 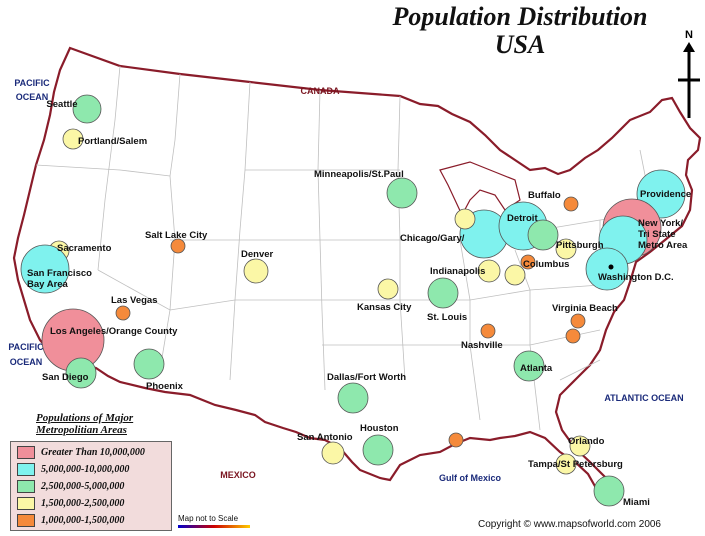 What do you see at coordinates (443, 293) in the screenshot?
I see `city-marker-st-louis` at bounding box center [443, 293].